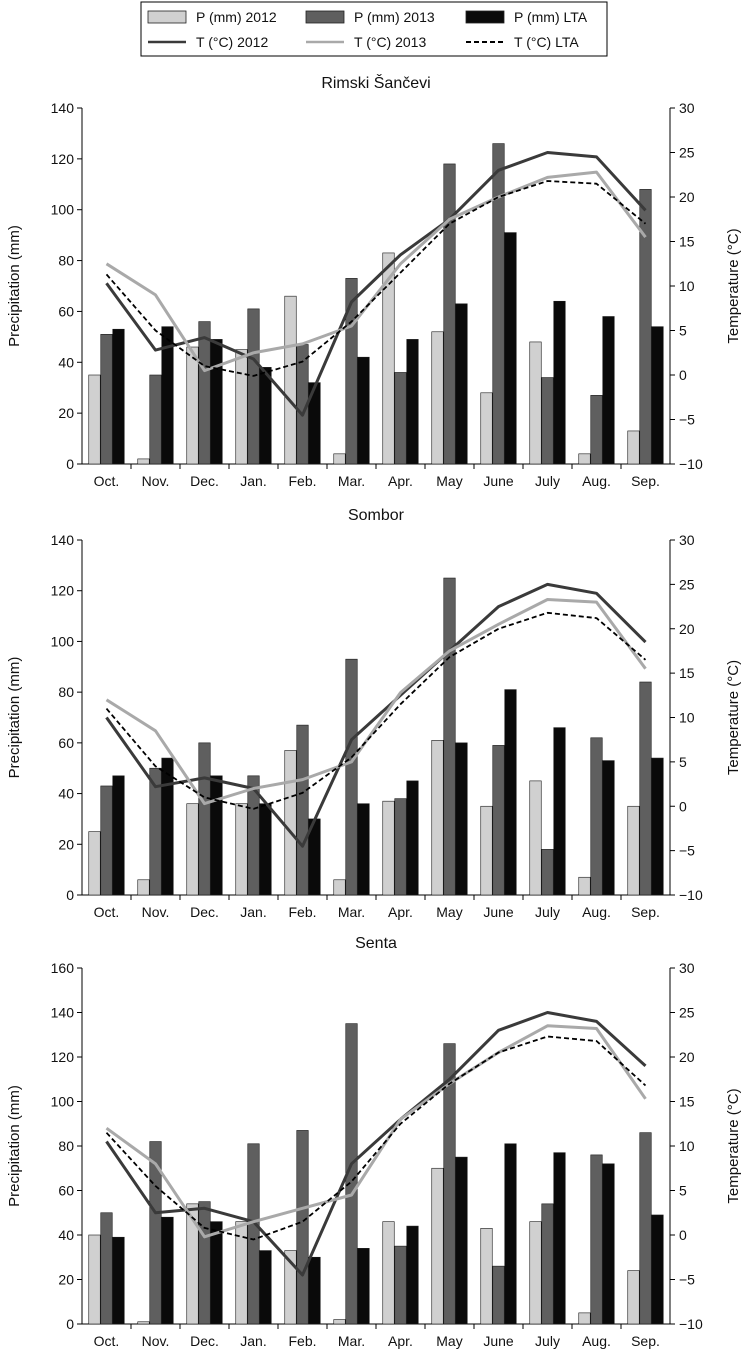 The width and height of the screenshot is (750, 1353). I want to click on bar-p-mm-2013-july, so click(547, 872).